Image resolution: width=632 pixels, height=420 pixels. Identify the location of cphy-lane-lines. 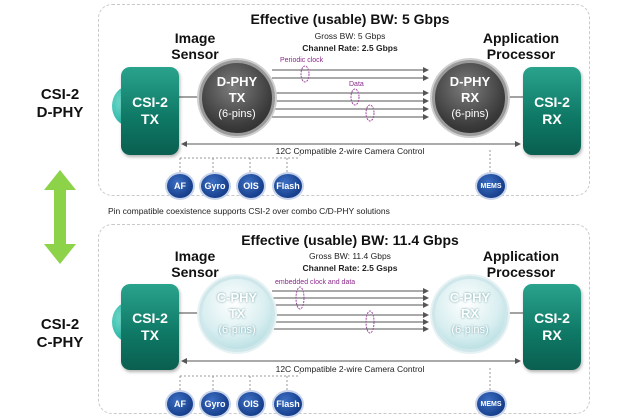
(350, 310).